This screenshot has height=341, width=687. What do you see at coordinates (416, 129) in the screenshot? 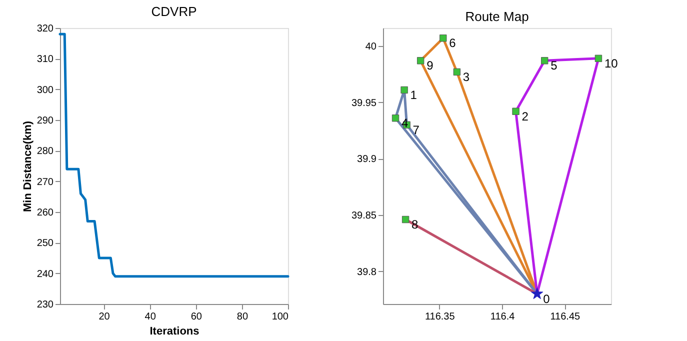
I see `annotation: 7` at bounding box center [416, 129].